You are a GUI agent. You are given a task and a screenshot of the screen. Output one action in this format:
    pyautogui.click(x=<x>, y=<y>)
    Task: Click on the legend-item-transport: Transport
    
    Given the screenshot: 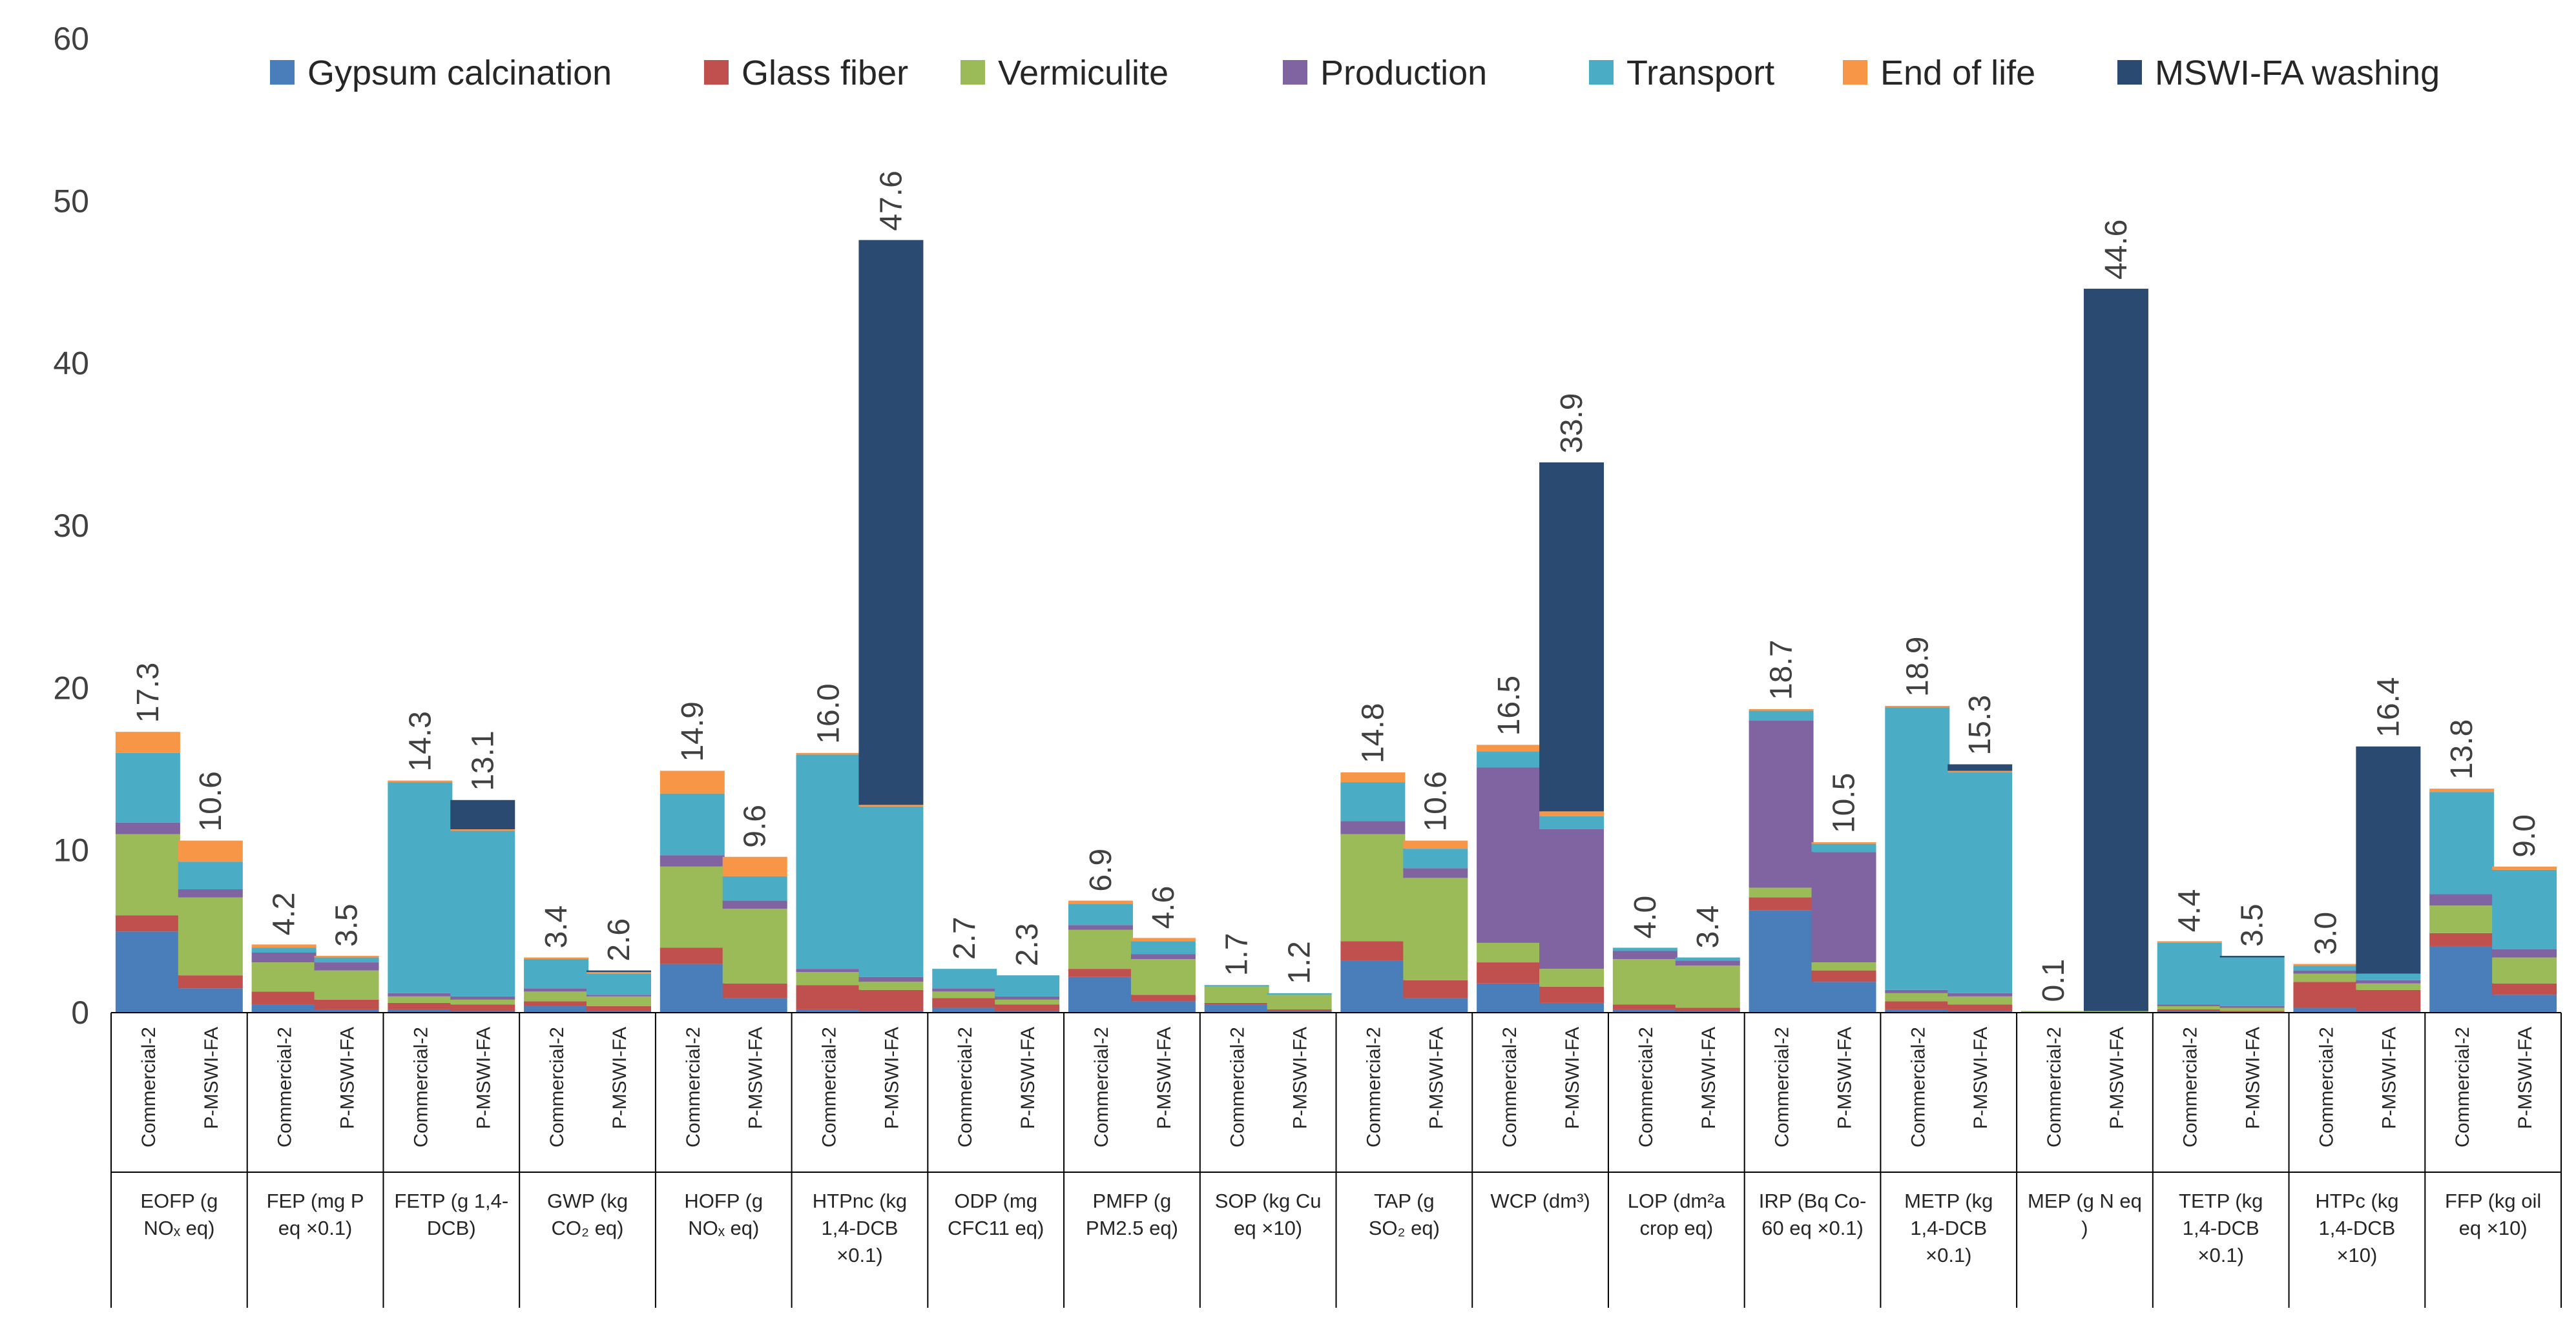 What is the action you would take?
    pyautogui.click(x=1681, y=73)
    